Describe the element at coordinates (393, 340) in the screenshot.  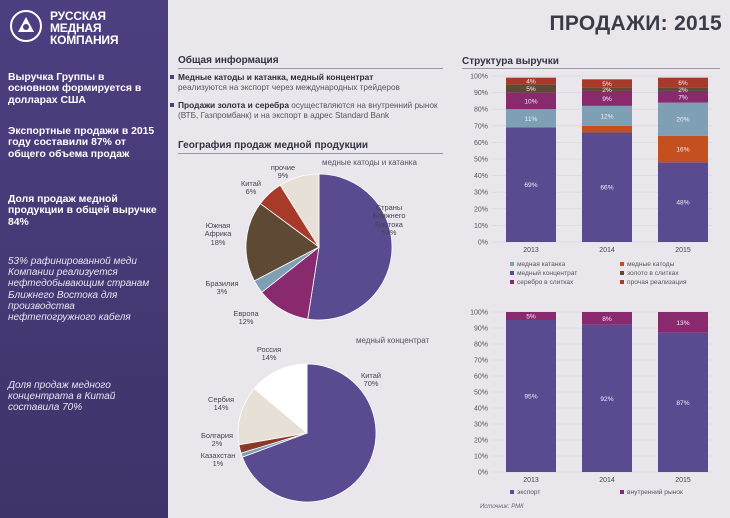
I see `pie-concentrate-caption: медный концентрат` at that location.